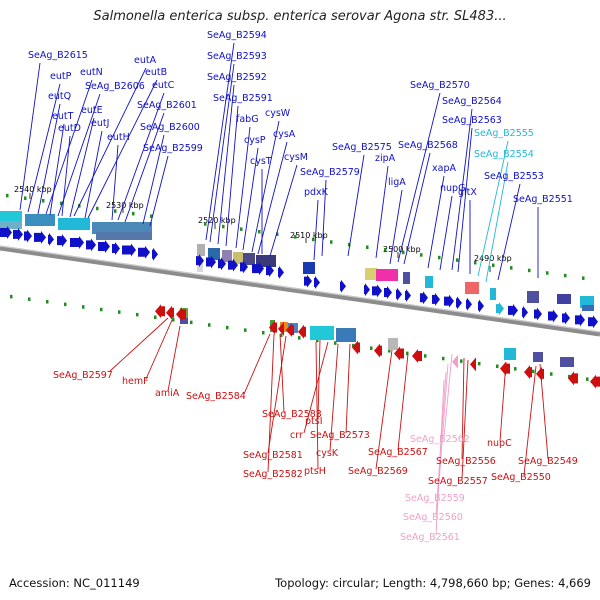 This screenshot has width=600, height=600. What do you see at coordinates (63, 116) in the screenshot?
I see `gene-label: eutT` at bounding box center [63, 116].